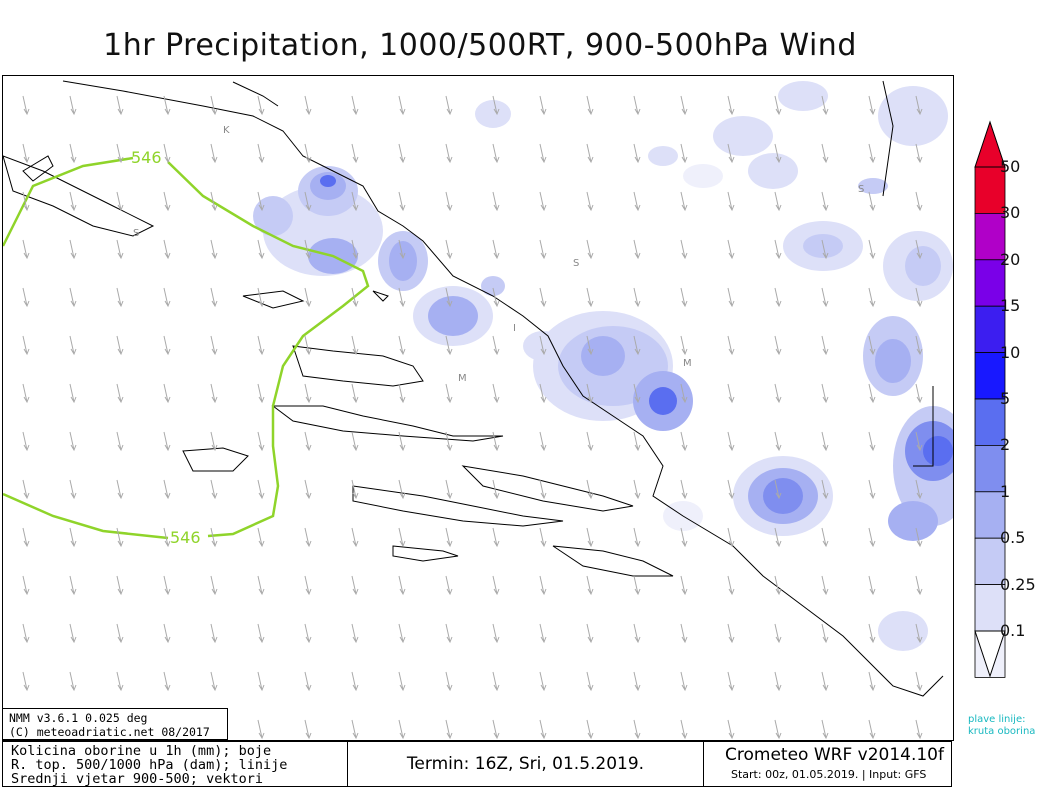  What do you see at coordinates (78, 718) in the screenshot?
I see `model-version: NMM v3.6.1 0.025 deg` at bounding box center [78, 718].